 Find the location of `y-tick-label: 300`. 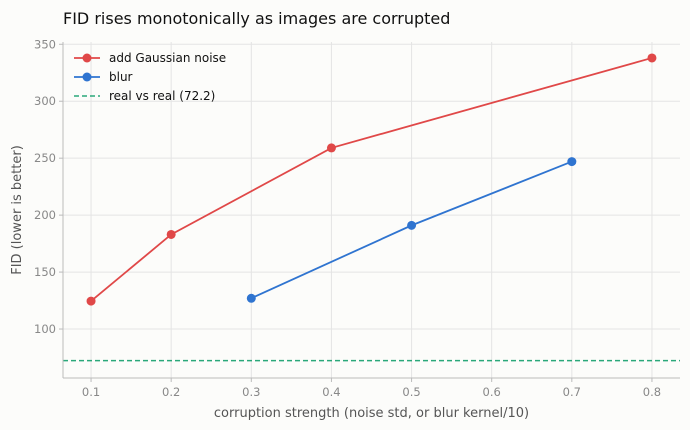

y-tick-label: 300 is located at coordinates (45, 101).